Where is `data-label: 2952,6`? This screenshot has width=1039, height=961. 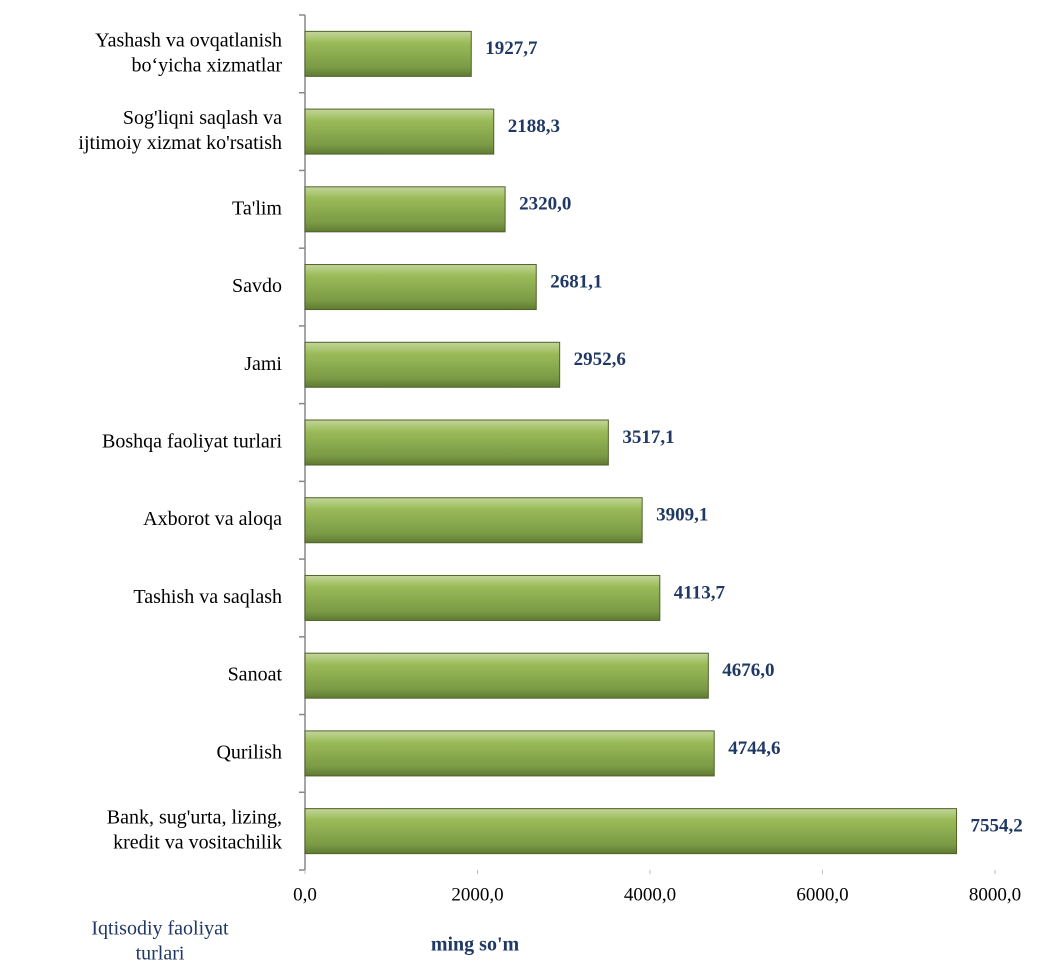
data-label: 2952,6 is located at coordinates (600, 359).